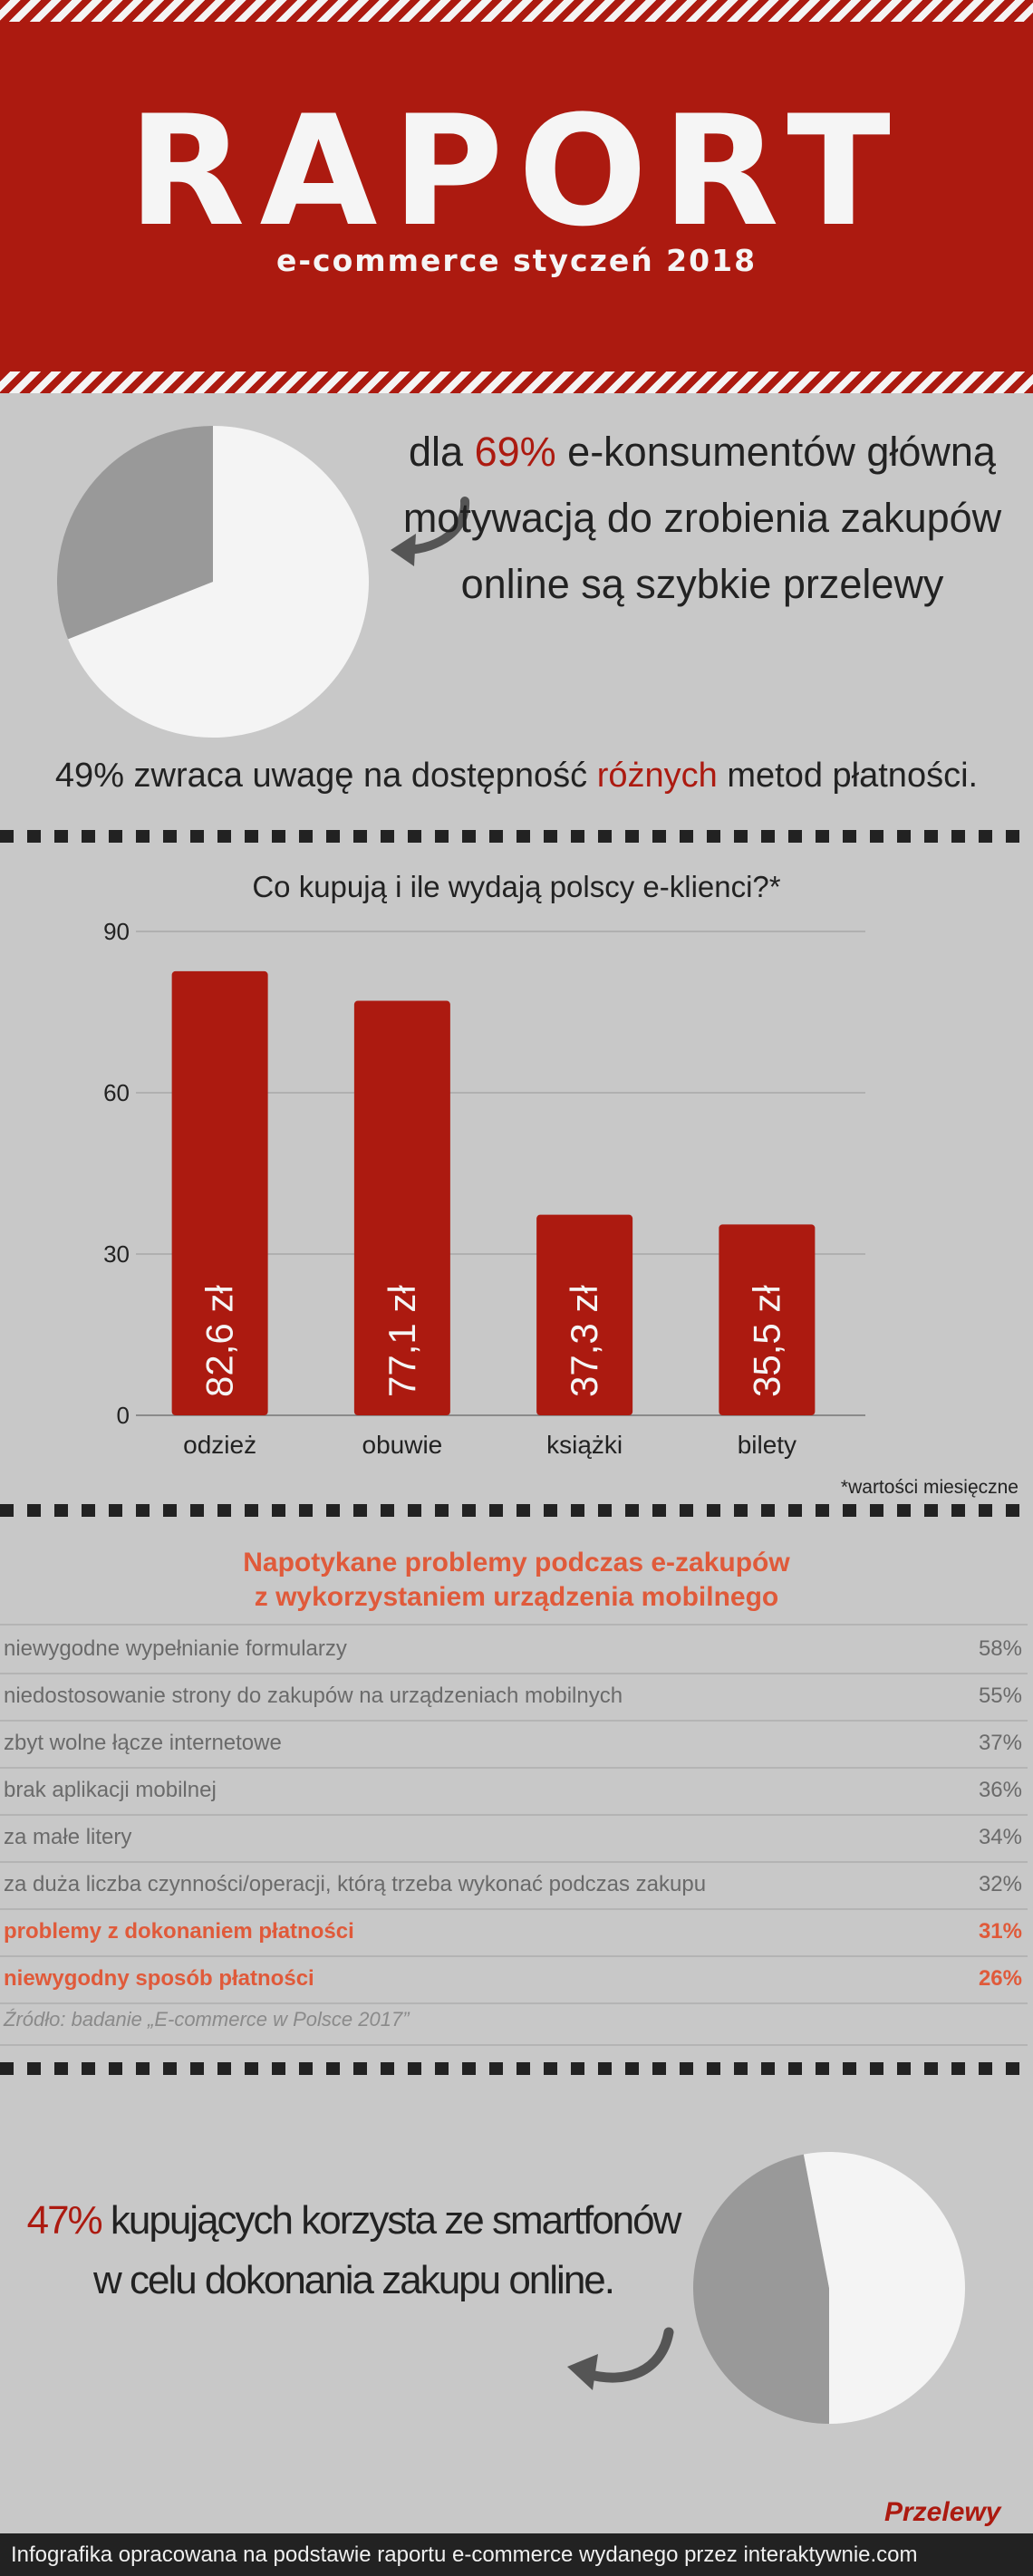  Describe the element at coordinates (584, 1341) in the screenshot. I see `bar-value-label: 37,3 zł` at that location.